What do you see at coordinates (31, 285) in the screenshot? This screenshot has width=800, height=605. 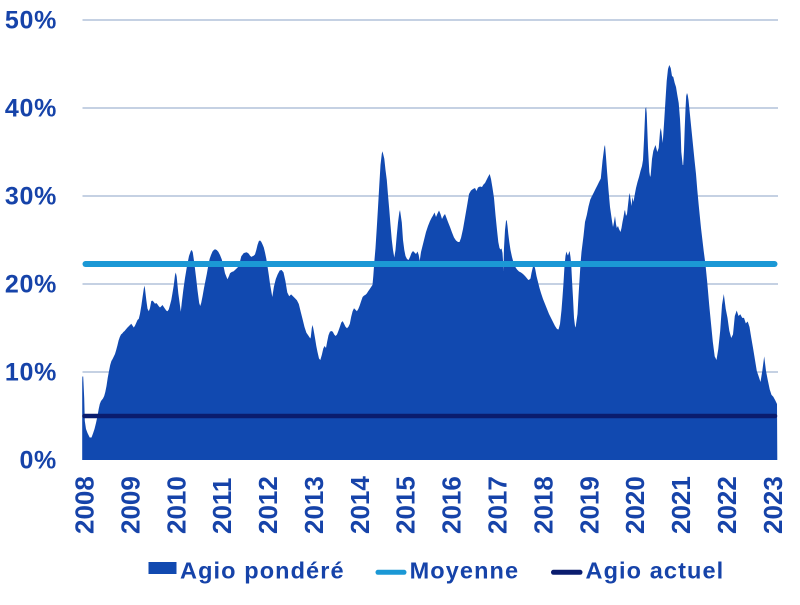 I see `svg-text: 20%` at bounding box center [31, 285].